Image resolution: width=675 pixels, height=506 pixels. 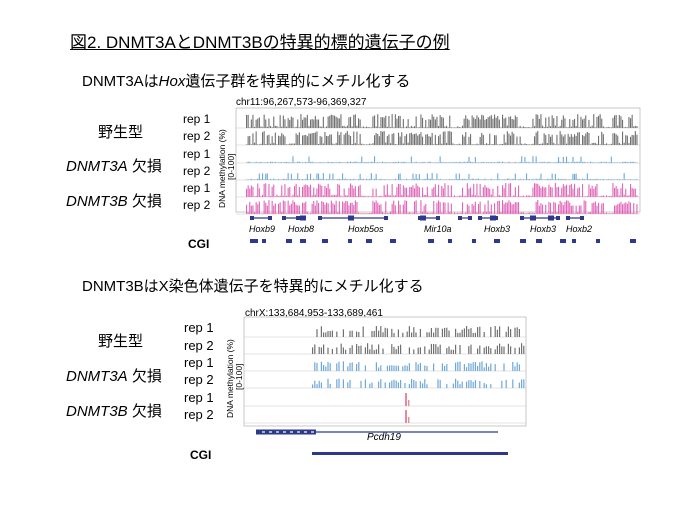 What do you see at coordinates (438, 229) in the screenshot?
I see `panel1-gene-label: Mir10a` at bounding box center [438, 229].